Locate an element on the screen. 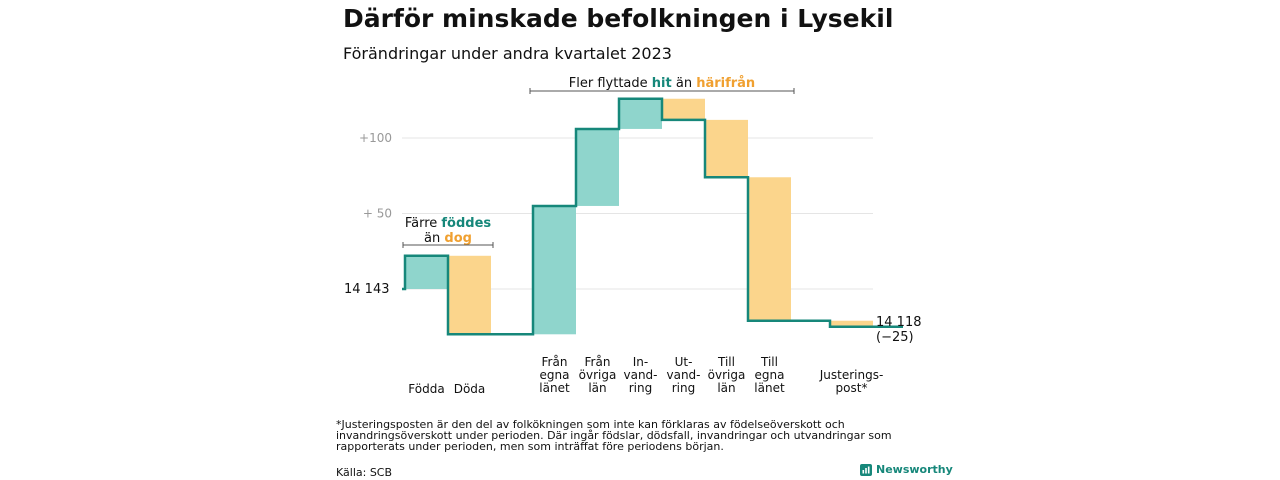 This screenshot has height=480, width=1280. x-tick-label: post* is located at coordinates (852, 388).